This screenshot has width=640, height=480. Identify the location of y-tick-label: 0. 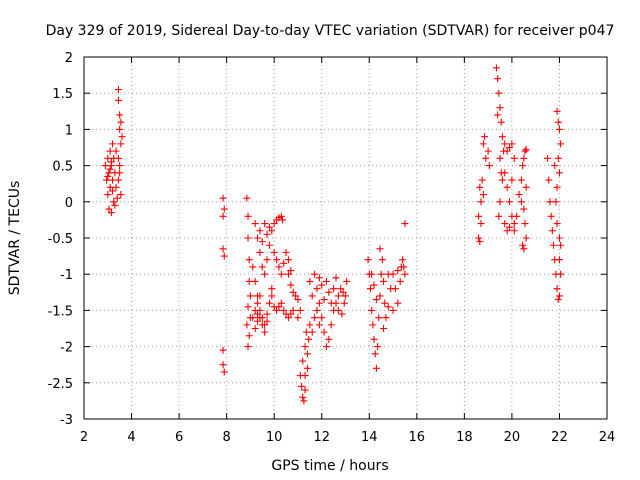
(69, 203).